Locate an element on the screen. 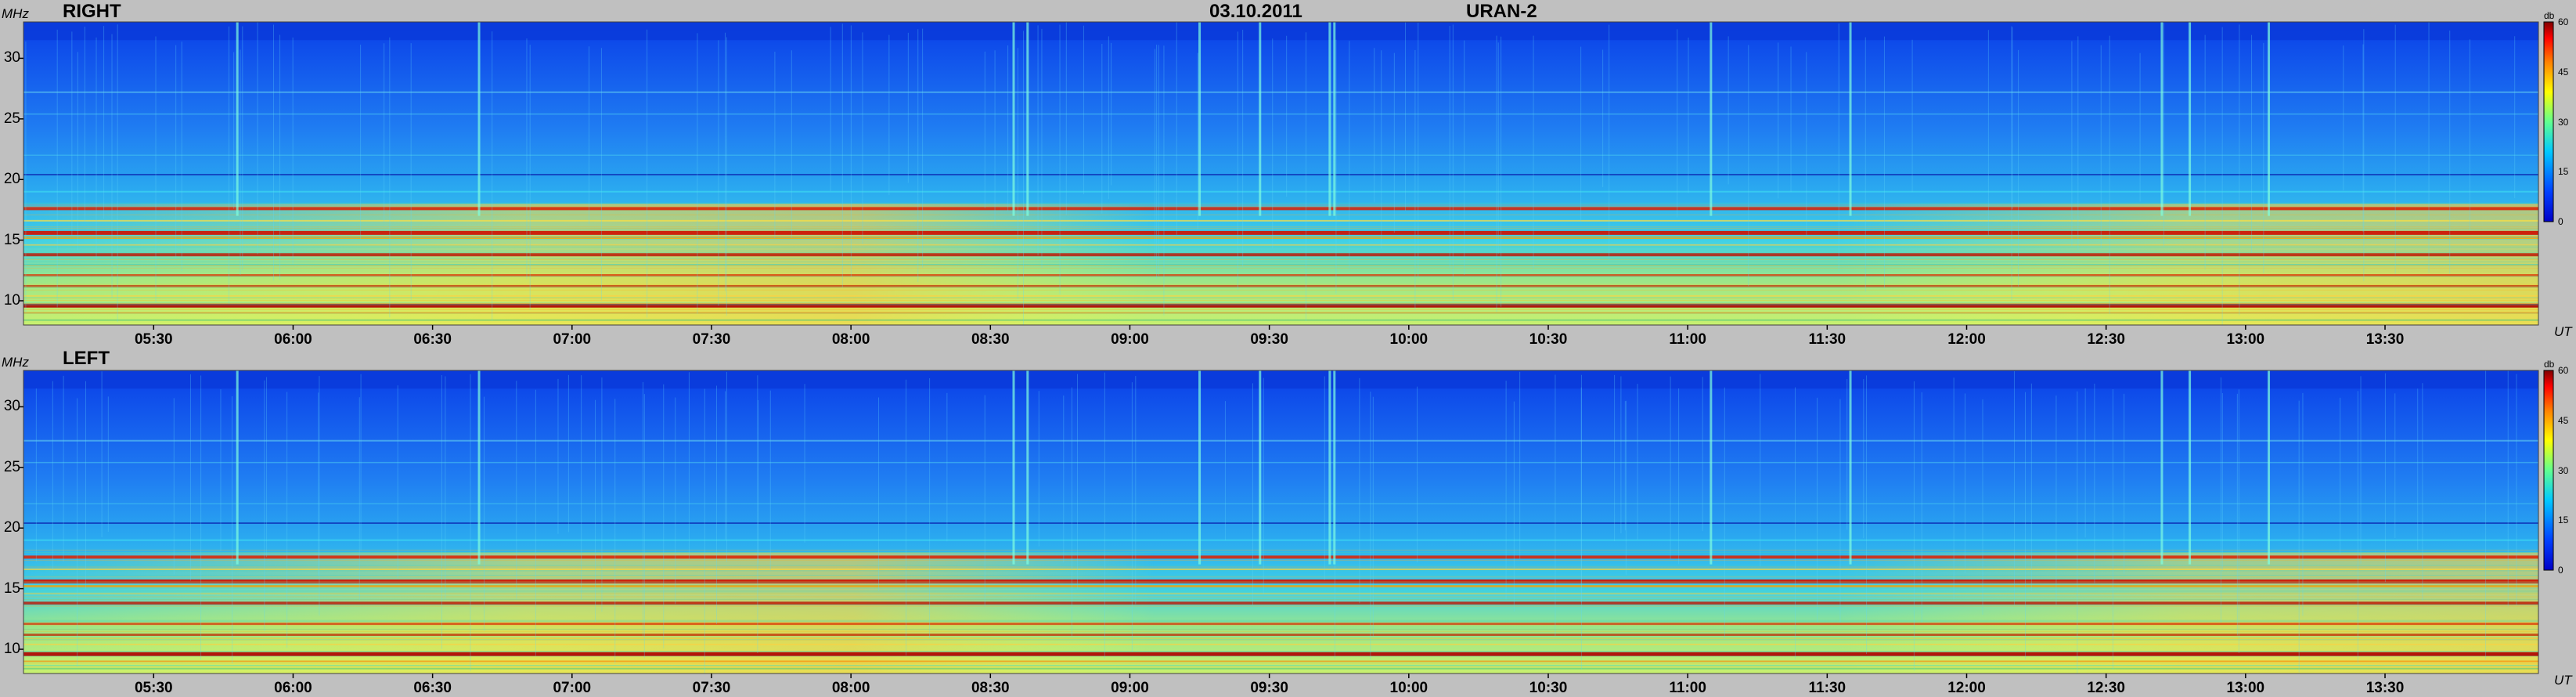 Image resolution: width=2576 pixels, height=697 pixels. right-x-unit: UT is located at coordinates (2563, 331).